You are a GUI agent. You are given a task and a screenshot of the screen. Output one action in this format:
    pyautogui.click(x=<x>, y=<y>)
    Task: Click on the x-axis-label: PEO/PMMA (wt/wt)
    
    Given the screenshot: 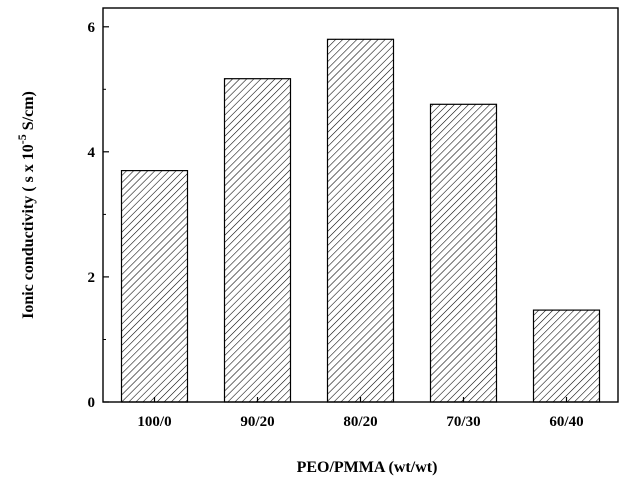 What is the action you would take?
    pyautogui.click(x=367, y=467)
    